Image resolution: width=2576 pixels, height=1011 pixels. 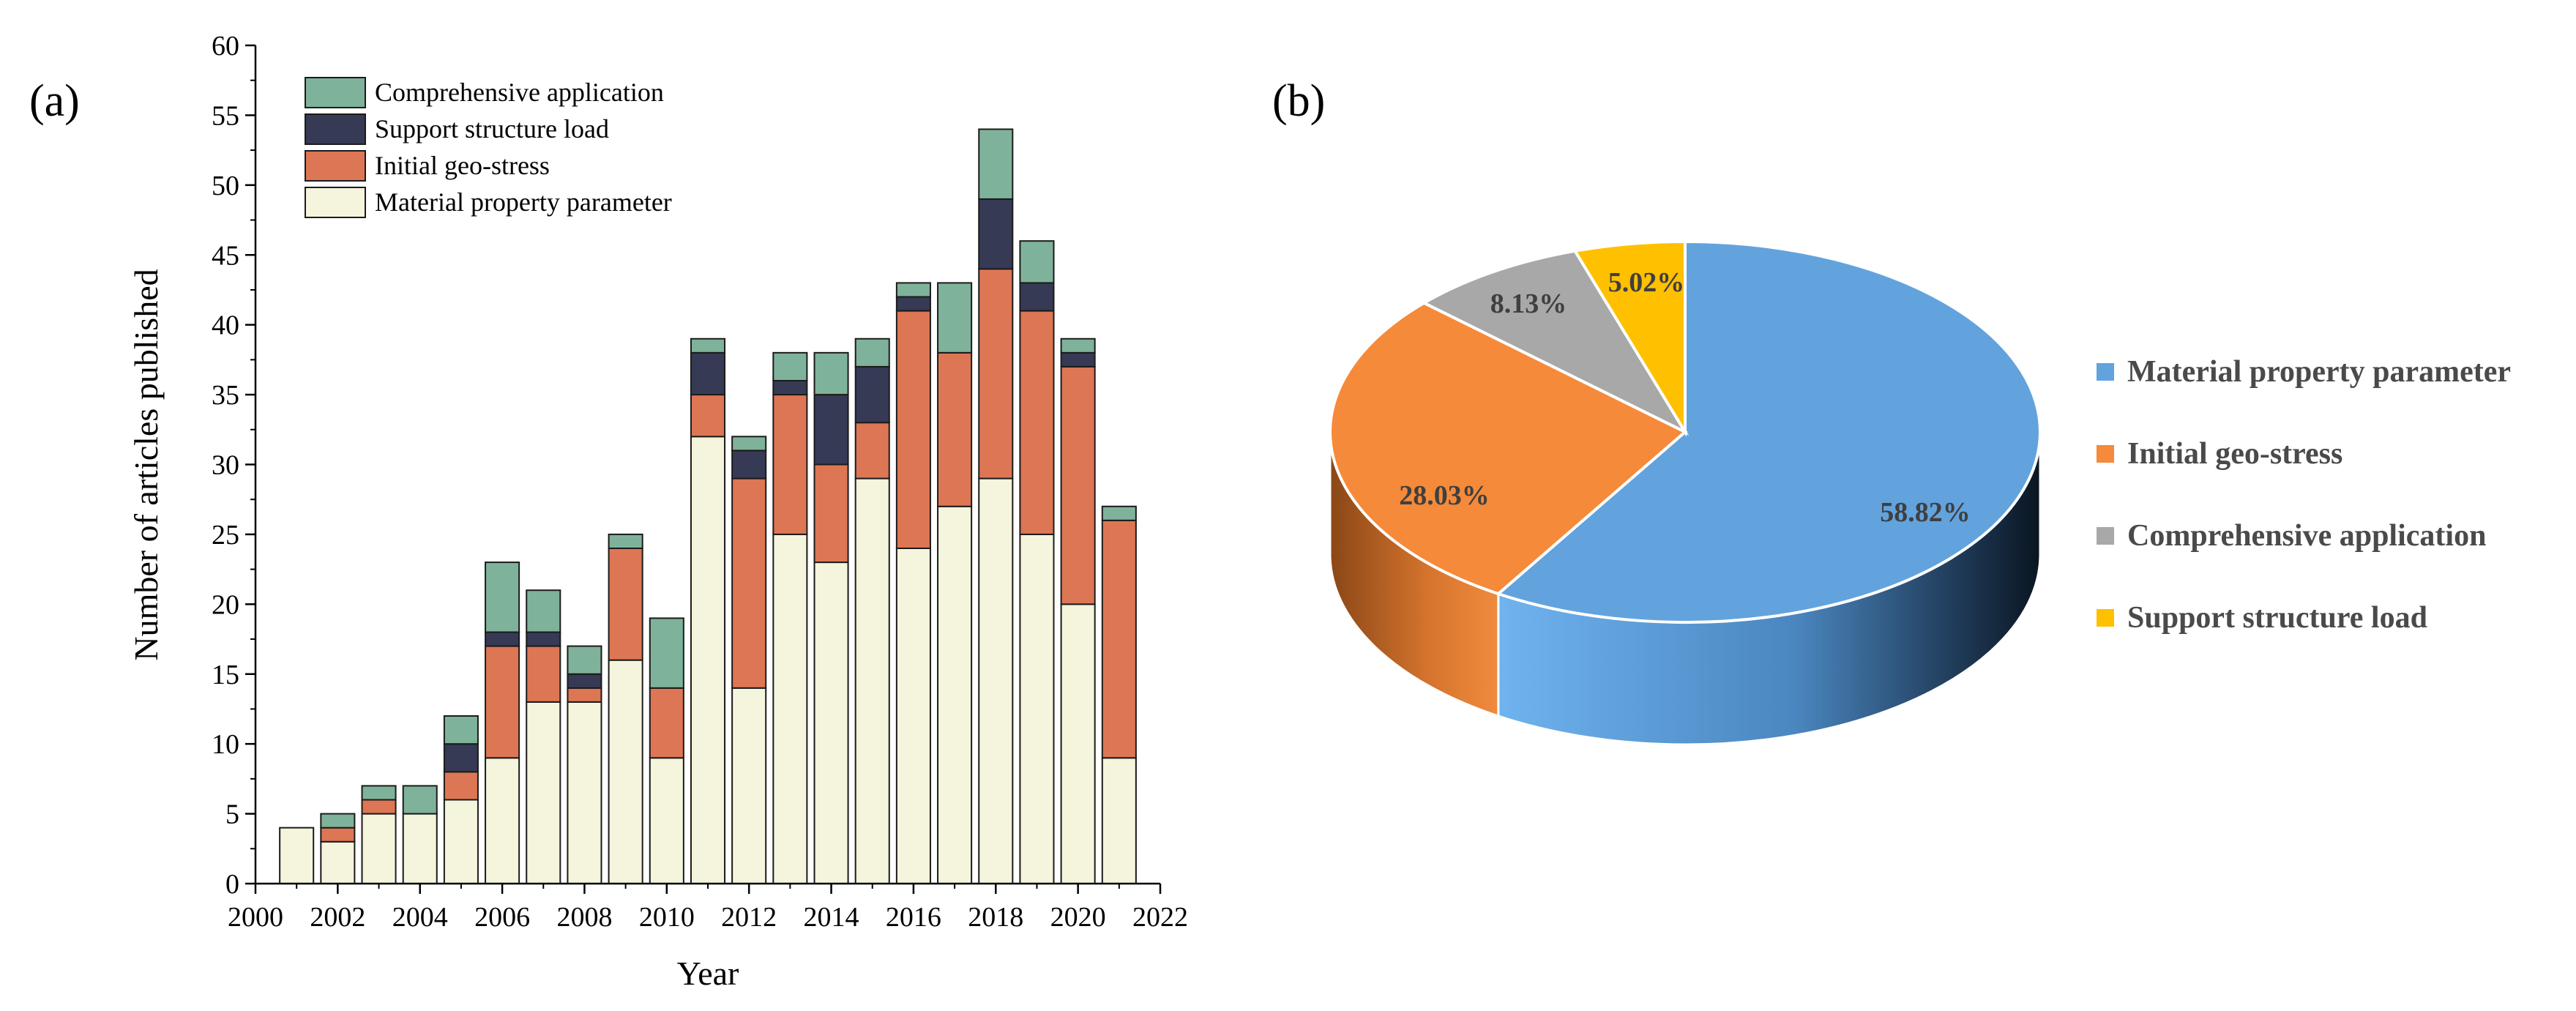 What do you see at coordinates (1555, 342) in the screenshot?
I see `pie-slice-comprehensive` at bounding box center [1555, 342].